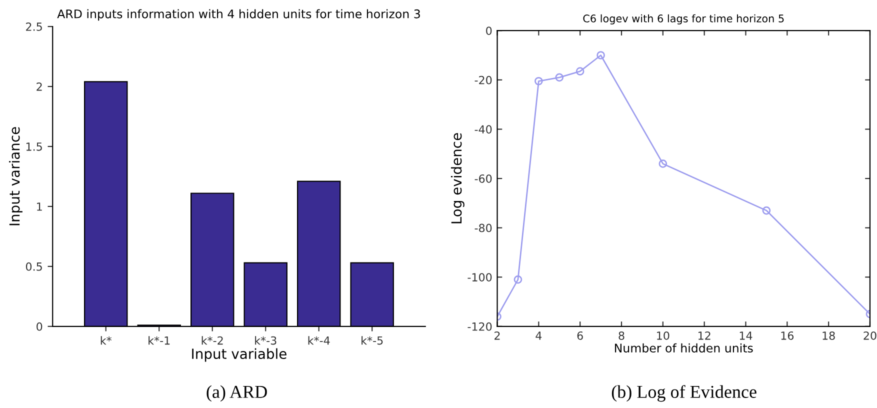 Image resolution: width=877 pixels, height=408 pixels. I want to click on x-tick-label: 10, so click(663, 335).